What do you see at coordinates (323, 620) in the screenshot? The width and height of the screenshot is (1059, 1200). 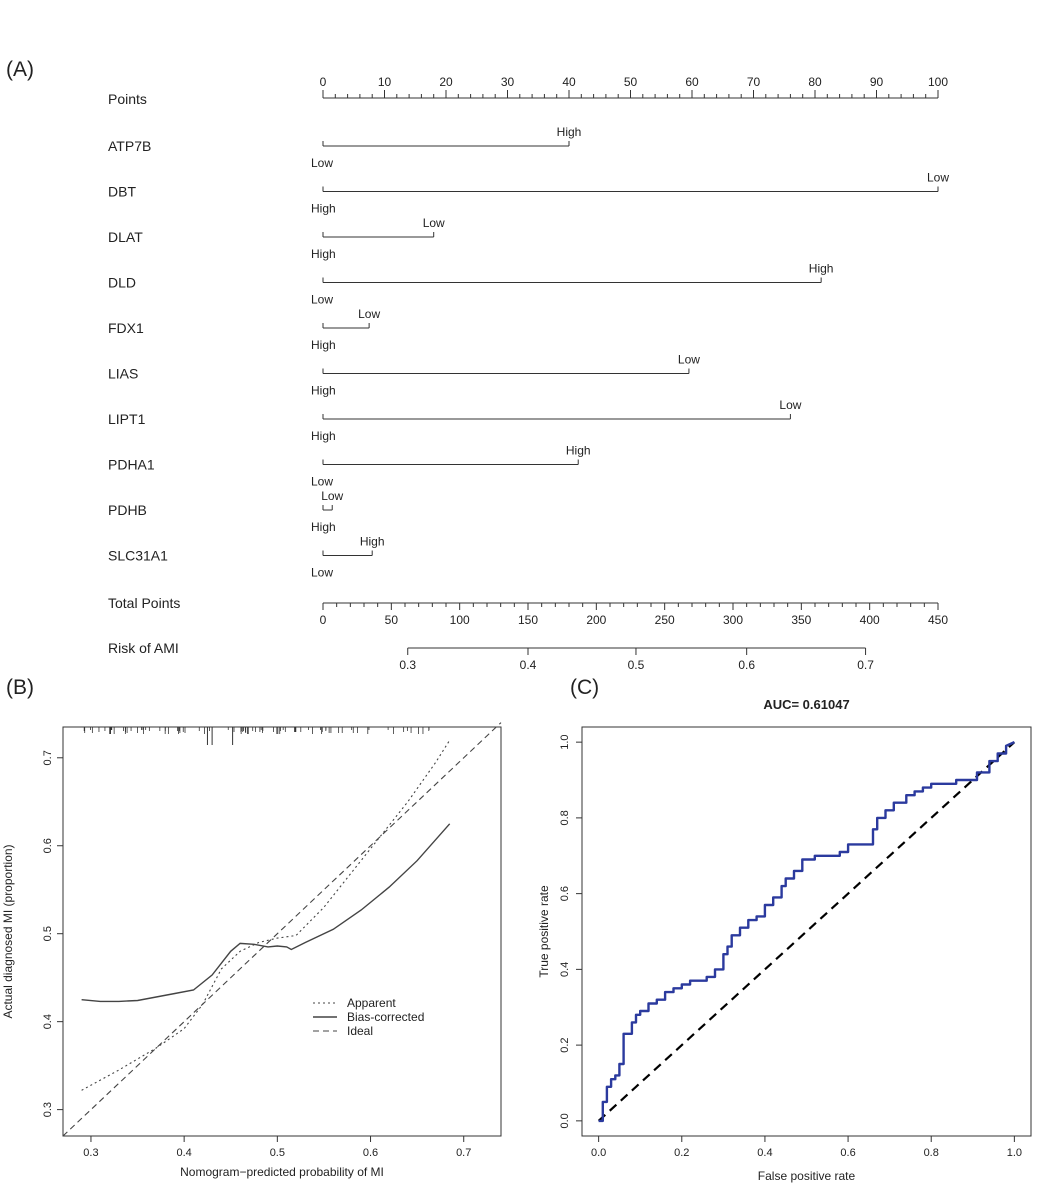 I see `total-points-tick-label: 0` at bounding box center [323, 620].